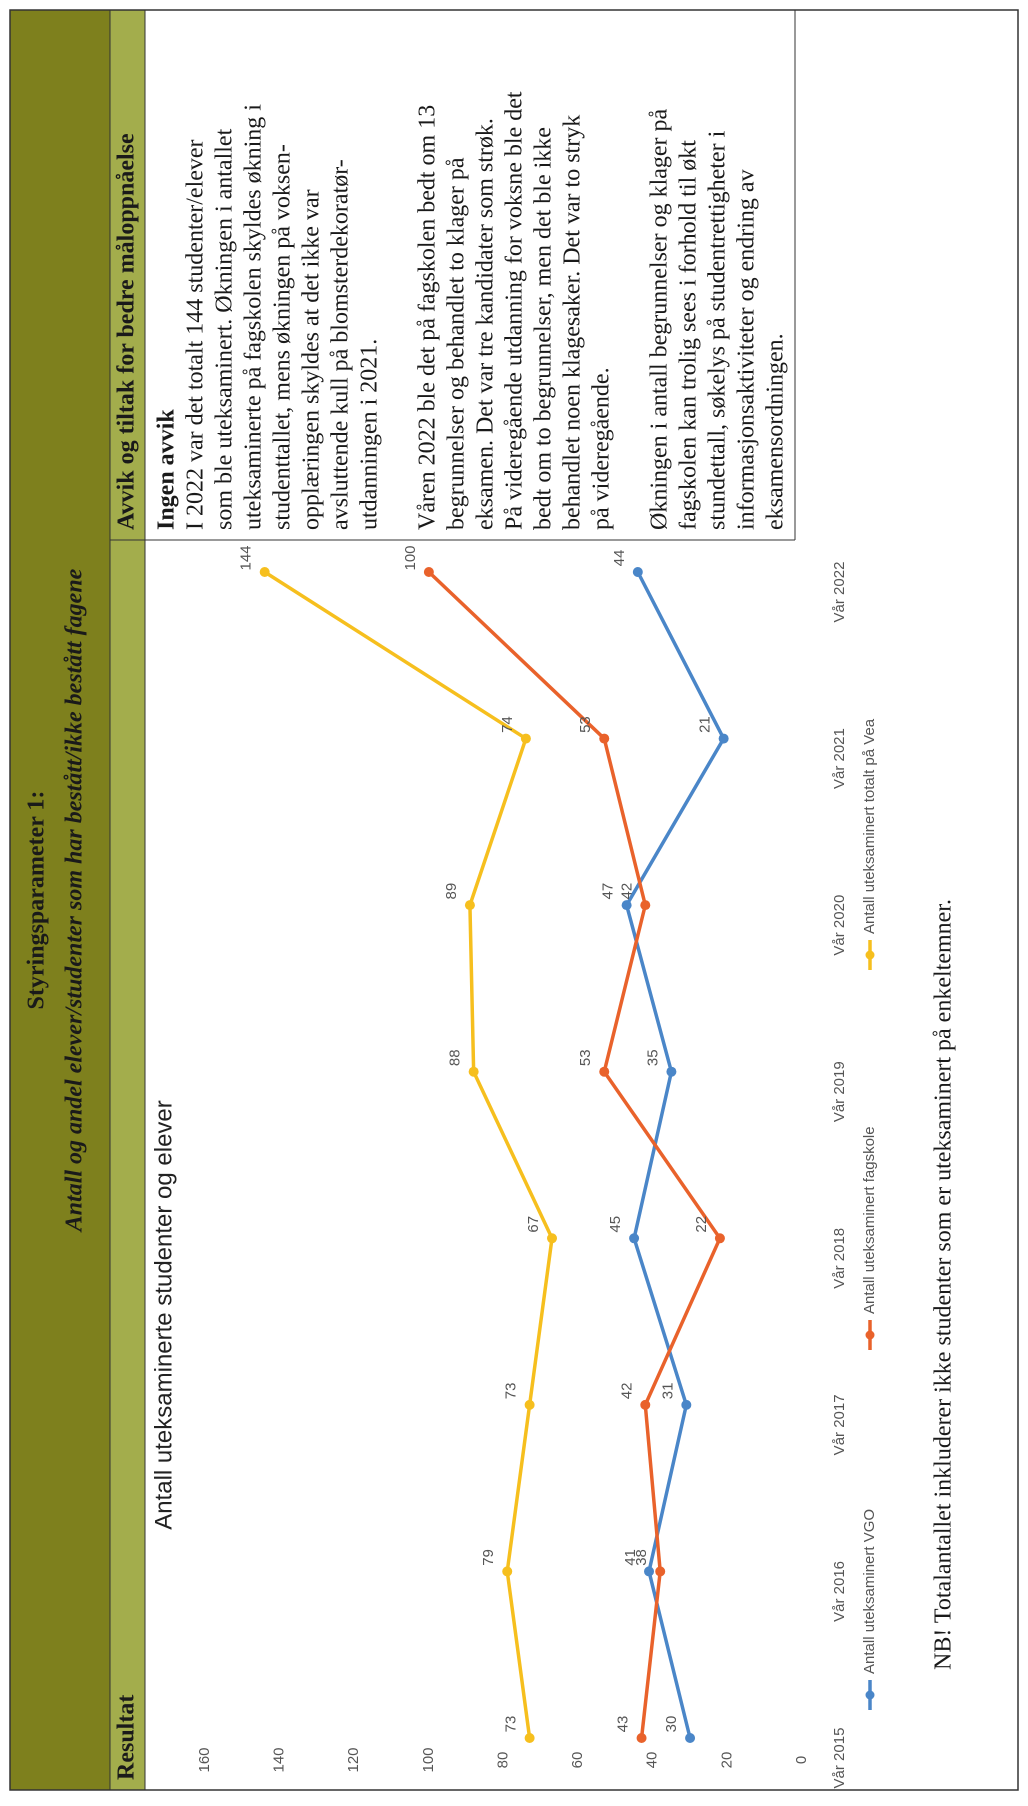  Describe the element at coordinates (602, 448) in the screenshot. I see `assessment-line: på videregående.` at that location.